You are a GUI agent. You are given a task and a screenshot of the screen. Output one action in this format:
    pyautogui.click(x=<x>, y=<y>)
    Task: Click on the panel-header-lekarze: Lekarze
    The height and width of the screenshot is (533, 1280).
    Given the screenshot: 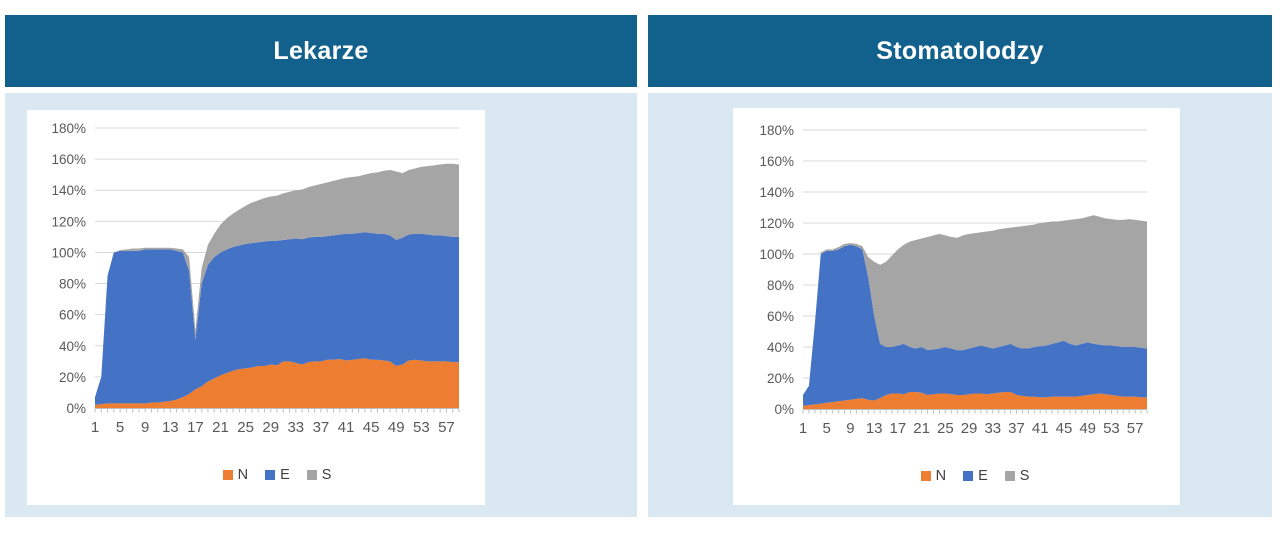 What is the action you would take?
    pyautogui.click(x=321, y=51)
    